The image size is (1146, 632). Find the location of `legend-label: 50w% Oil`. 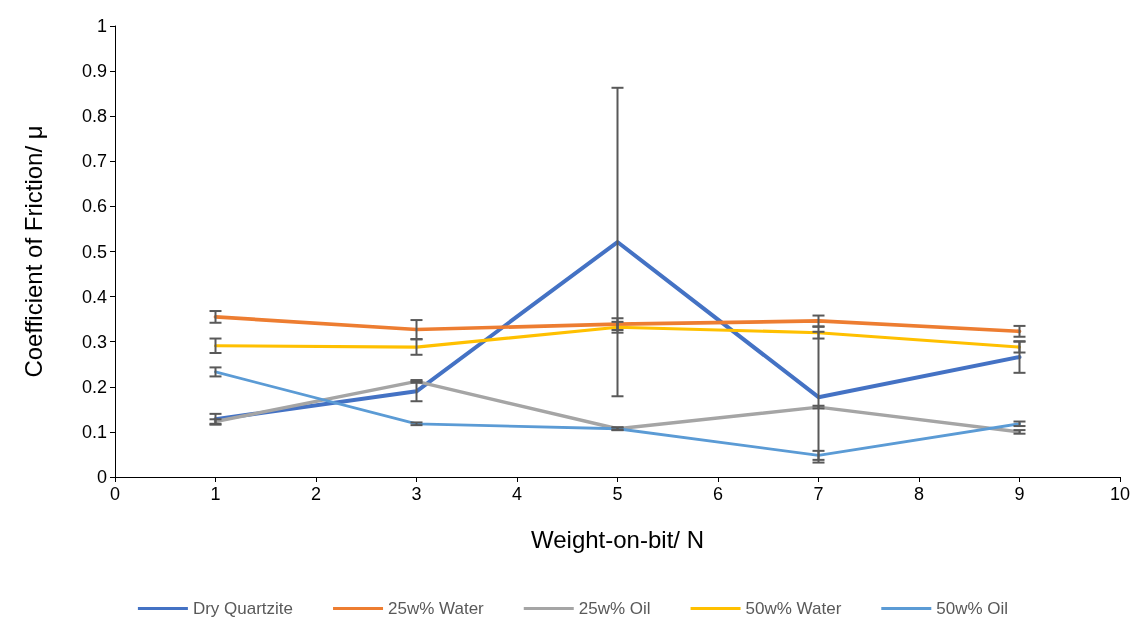

legend-label: 50w% Oil is located at coordinates (972, 608).